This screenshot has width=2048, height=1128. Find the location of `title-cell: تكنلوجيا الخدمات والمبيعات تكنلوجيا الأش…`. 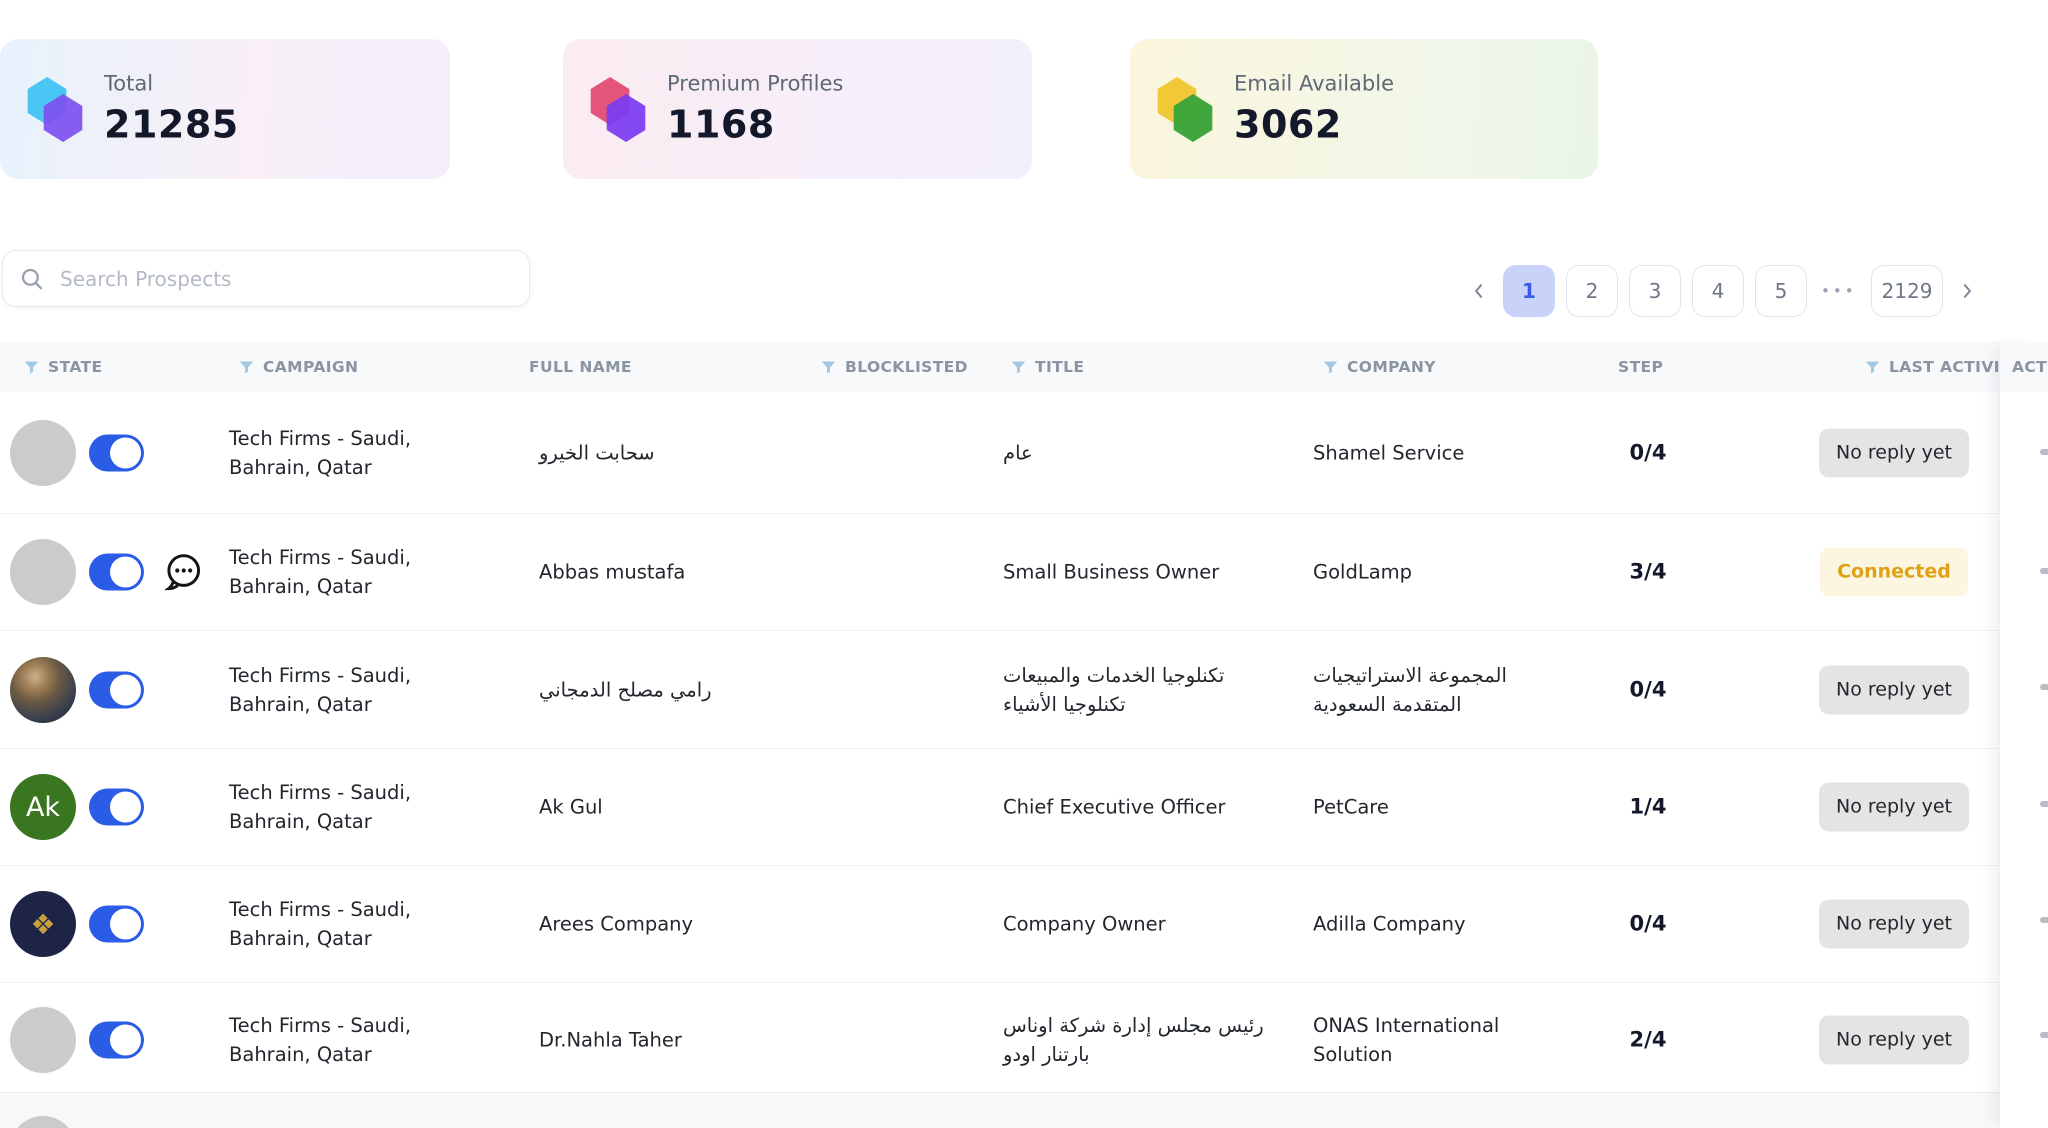

title-cell: تكنلوجيا الخدمات والمبيعات تكنلوجيا الأش… is located at coordinates (1114, 689).